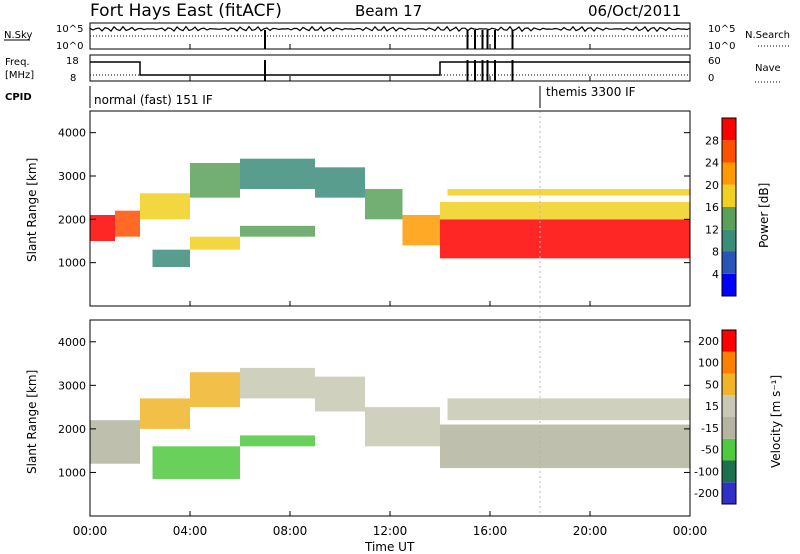 The height and width of the screenshot is (554, 800). Describe the element at coordinates (715, 417) in the screenshot. I see `velocity-colorbar: 200 100 50 15 -15 -50 -100 -200` at that location.